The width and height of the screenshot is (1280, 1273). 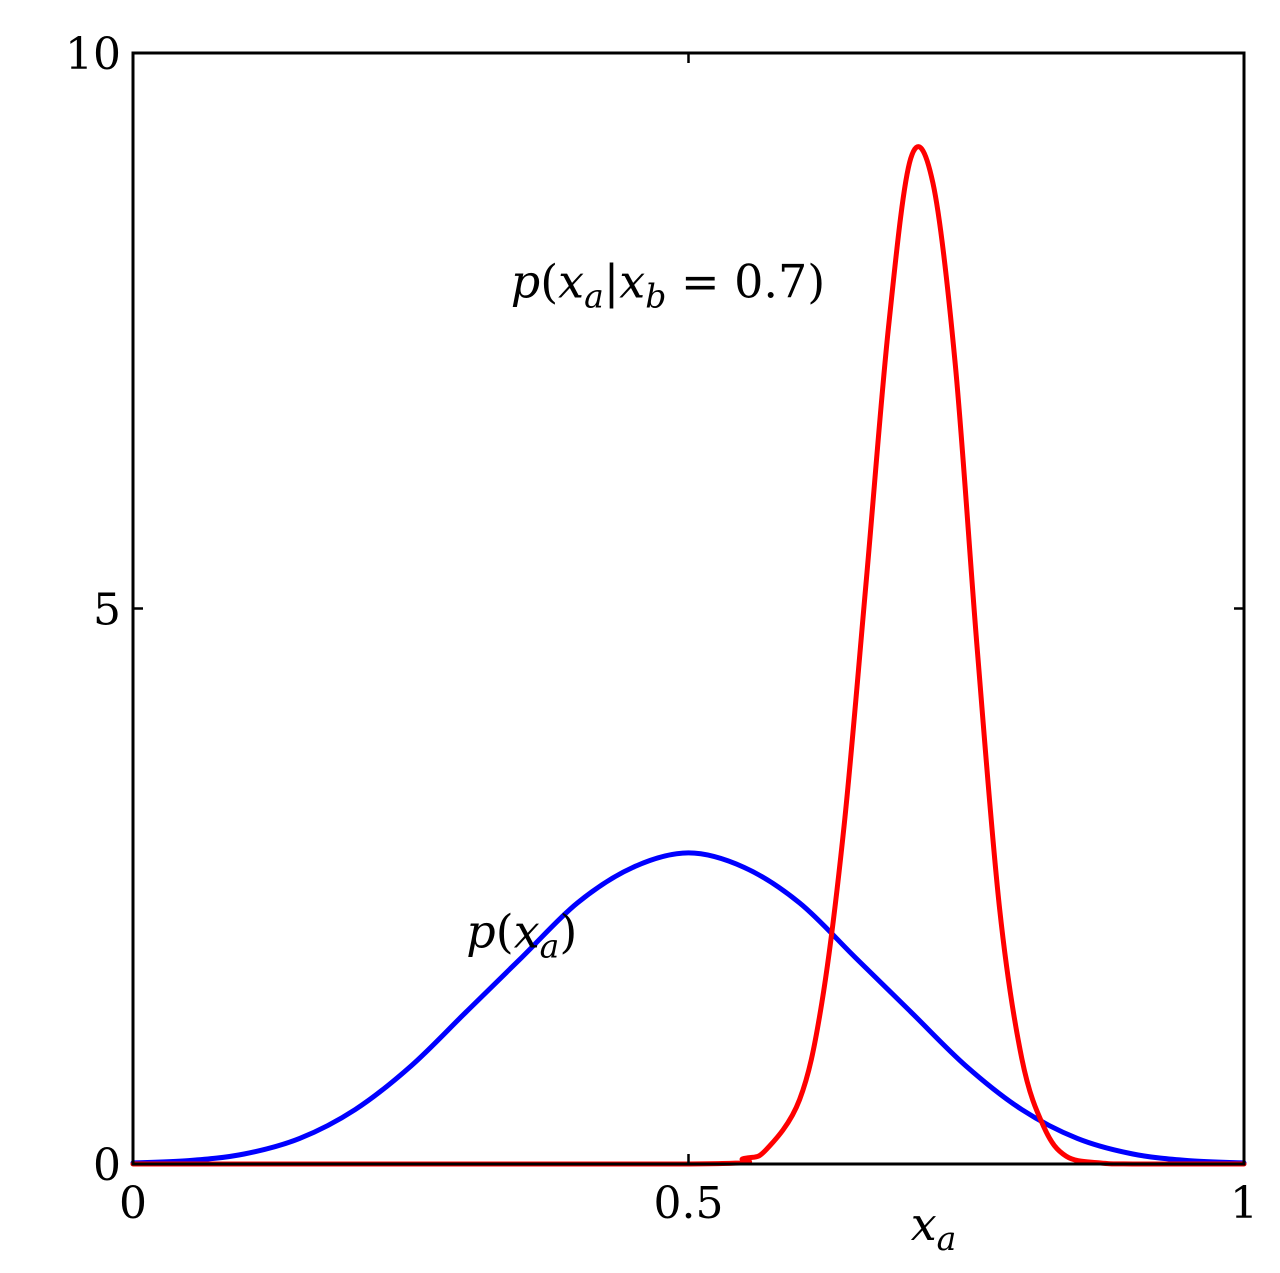 What do you see at coordinates (668, 284) in the screenshot?
I see `annotation-pcond: p(xa|xb = 0.7)` at bounding box center [668, 284].